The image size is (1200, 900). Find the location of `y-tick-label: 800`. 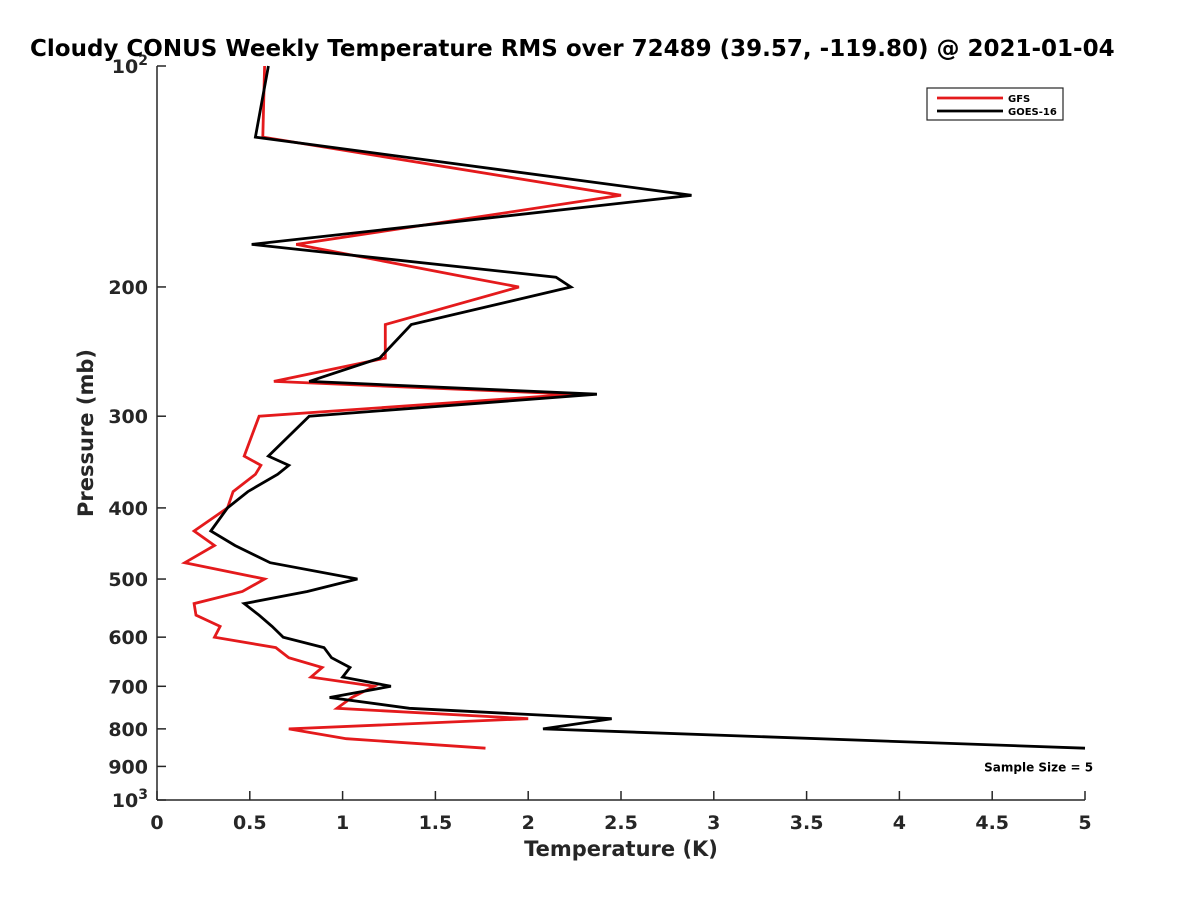

y-tick-label: 800 is located at coordinates (128, 730).